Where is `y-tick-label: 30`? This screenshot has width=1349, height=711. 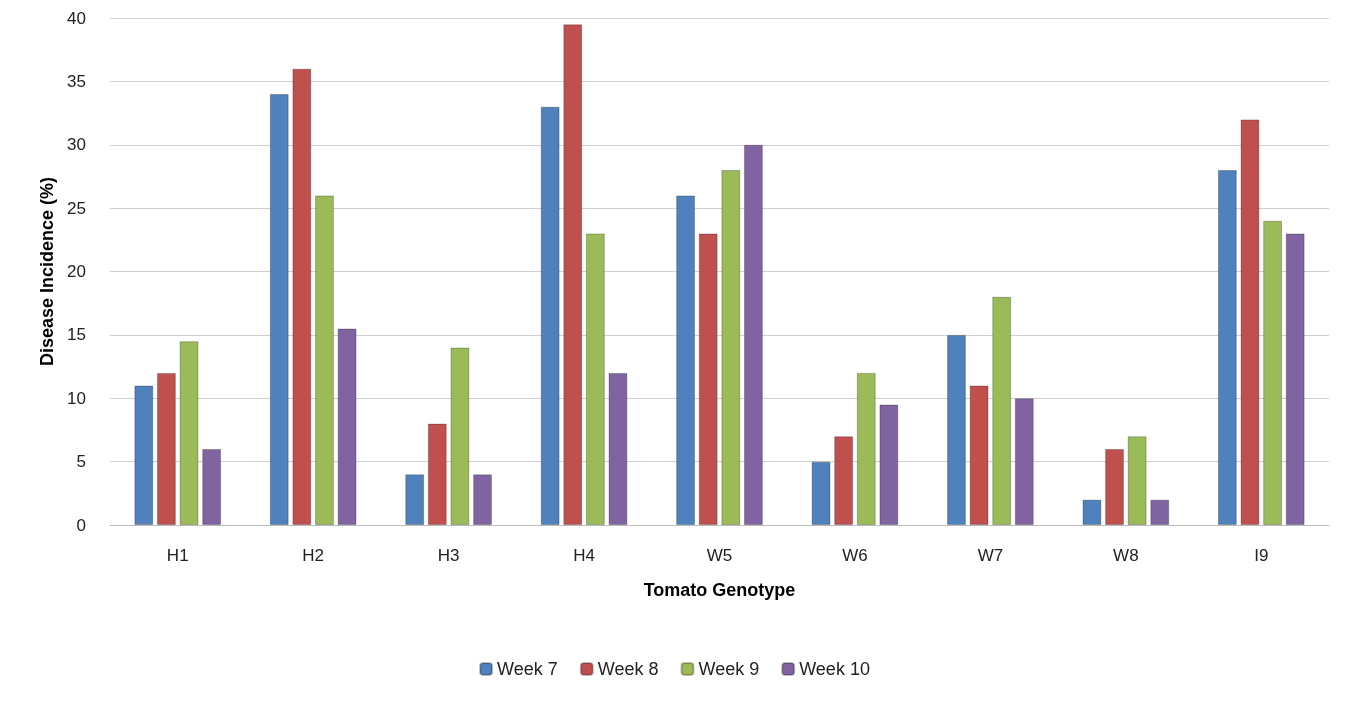 y-tick-label: 30 is located at coordinates (76, 145).